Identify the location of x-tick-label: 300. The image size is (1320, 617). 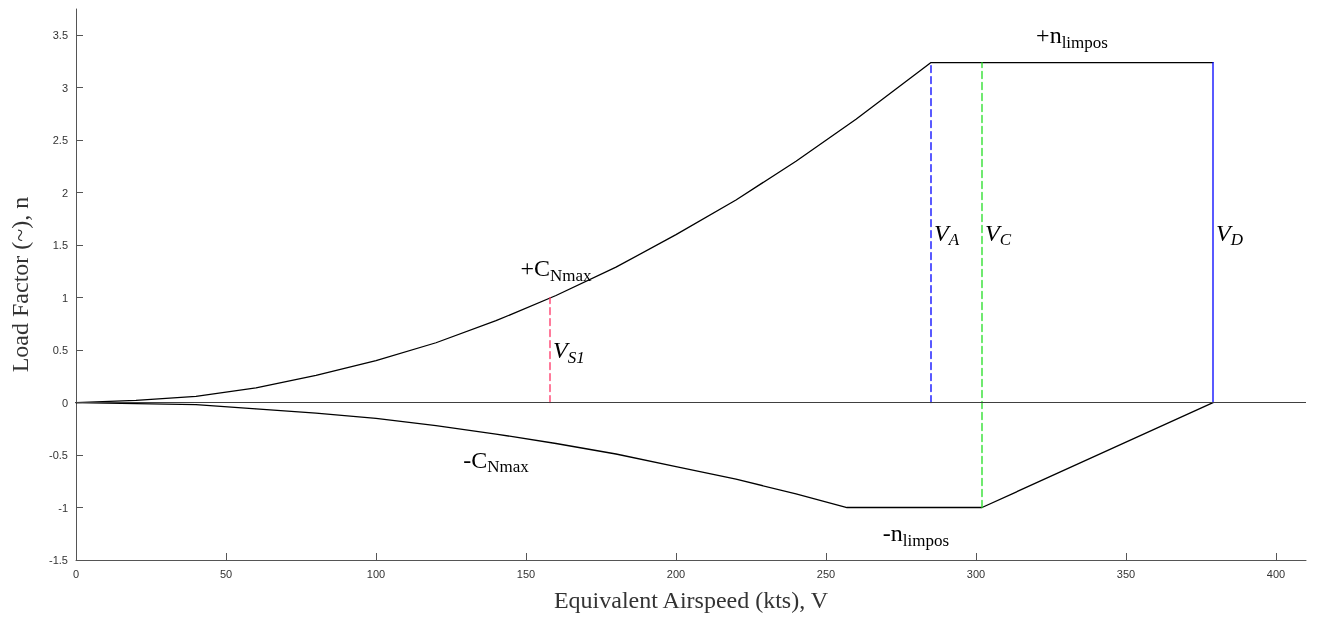
(976, 573).